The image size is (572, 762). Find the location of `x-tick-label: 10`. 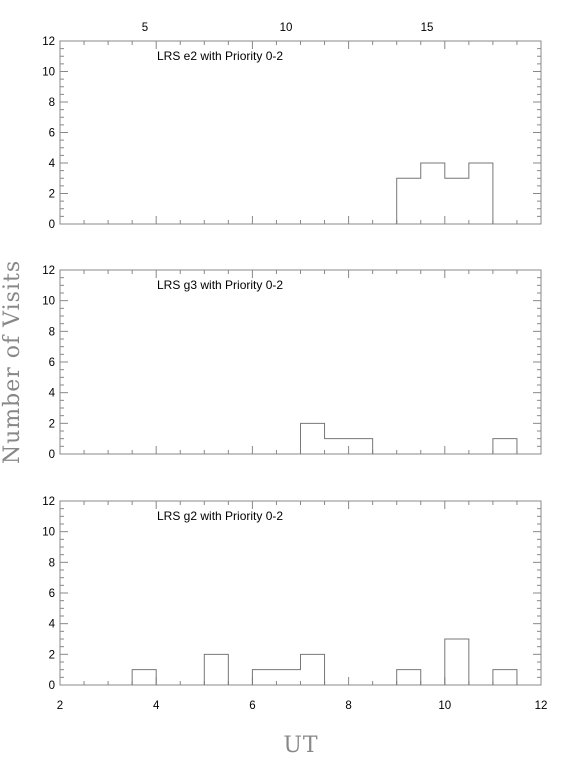

x-tick-label: 10 is located at coordinates (444, 706).